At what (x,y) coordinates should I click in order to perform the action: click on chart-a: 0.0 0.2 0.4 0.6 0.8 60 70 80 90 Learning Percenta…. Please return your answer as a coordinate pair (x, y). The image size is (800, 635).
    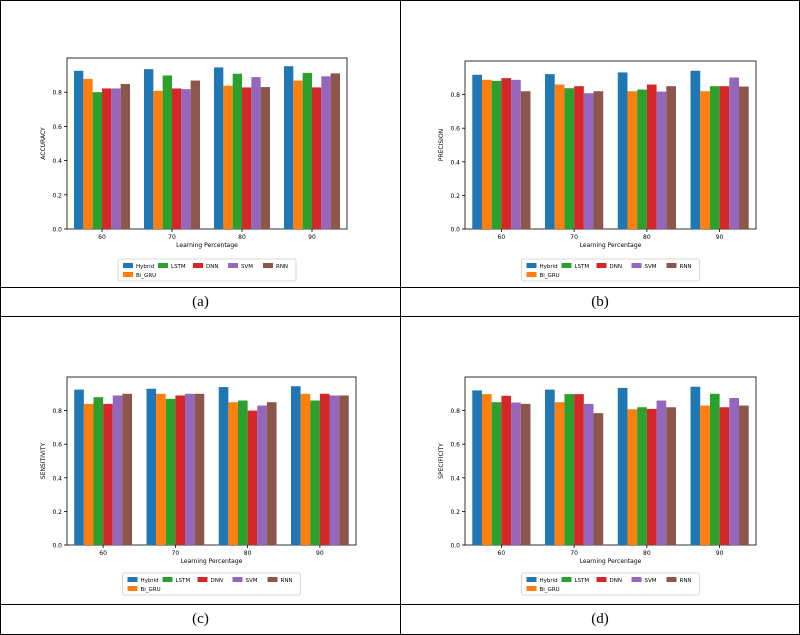
    Looking at the image, I should click on (194, 169).